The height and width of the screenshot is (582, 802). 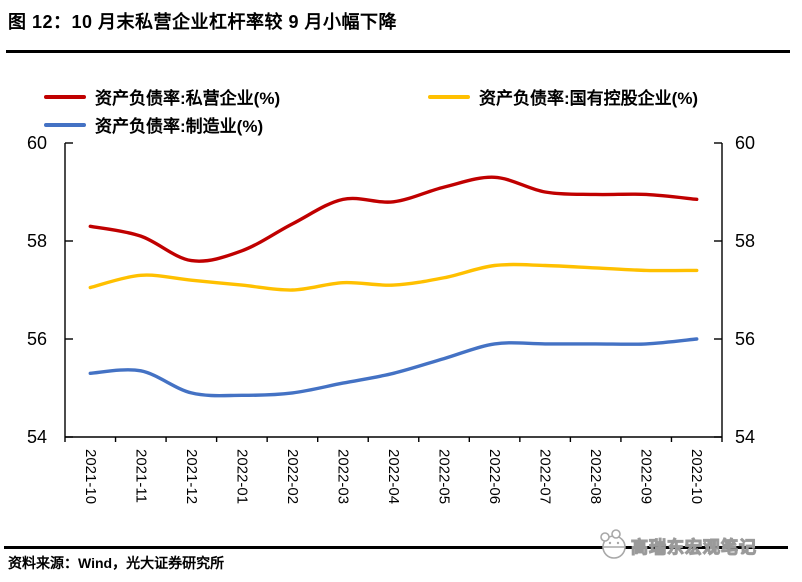 What do you see at coordinates (745, 241) in the screenshot?
I see `y-axis-tick-label-right: 58` at bounding box center [745, 241].